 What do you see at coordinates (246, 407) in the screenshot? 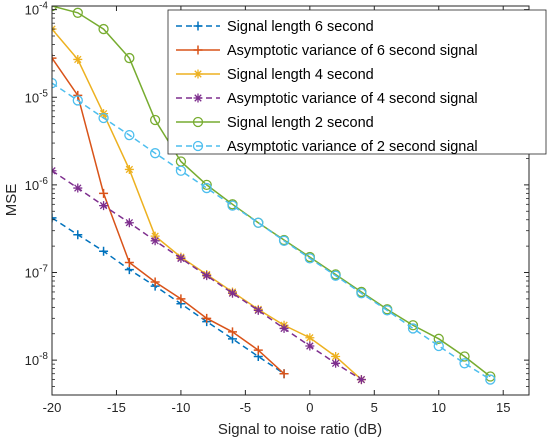
I see `x-tick-label: -5` at bounding box center [246, 407].